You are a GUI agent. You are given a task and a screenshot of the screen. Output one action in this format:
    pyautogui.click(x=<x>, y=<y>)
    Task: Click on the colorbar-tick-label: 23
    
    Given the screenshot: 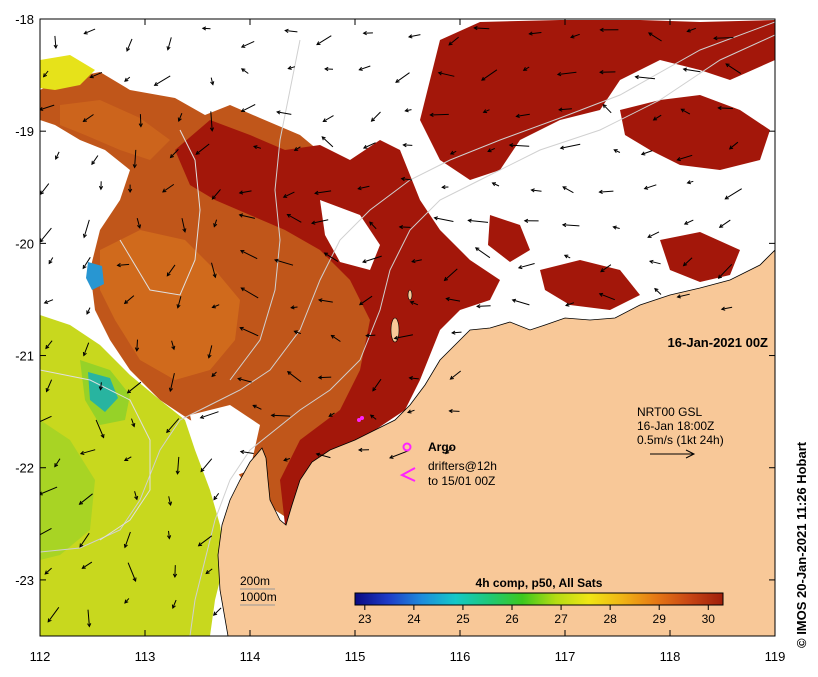 What is the action you would take?
    pyautogui.click(x=365, y=619)
    